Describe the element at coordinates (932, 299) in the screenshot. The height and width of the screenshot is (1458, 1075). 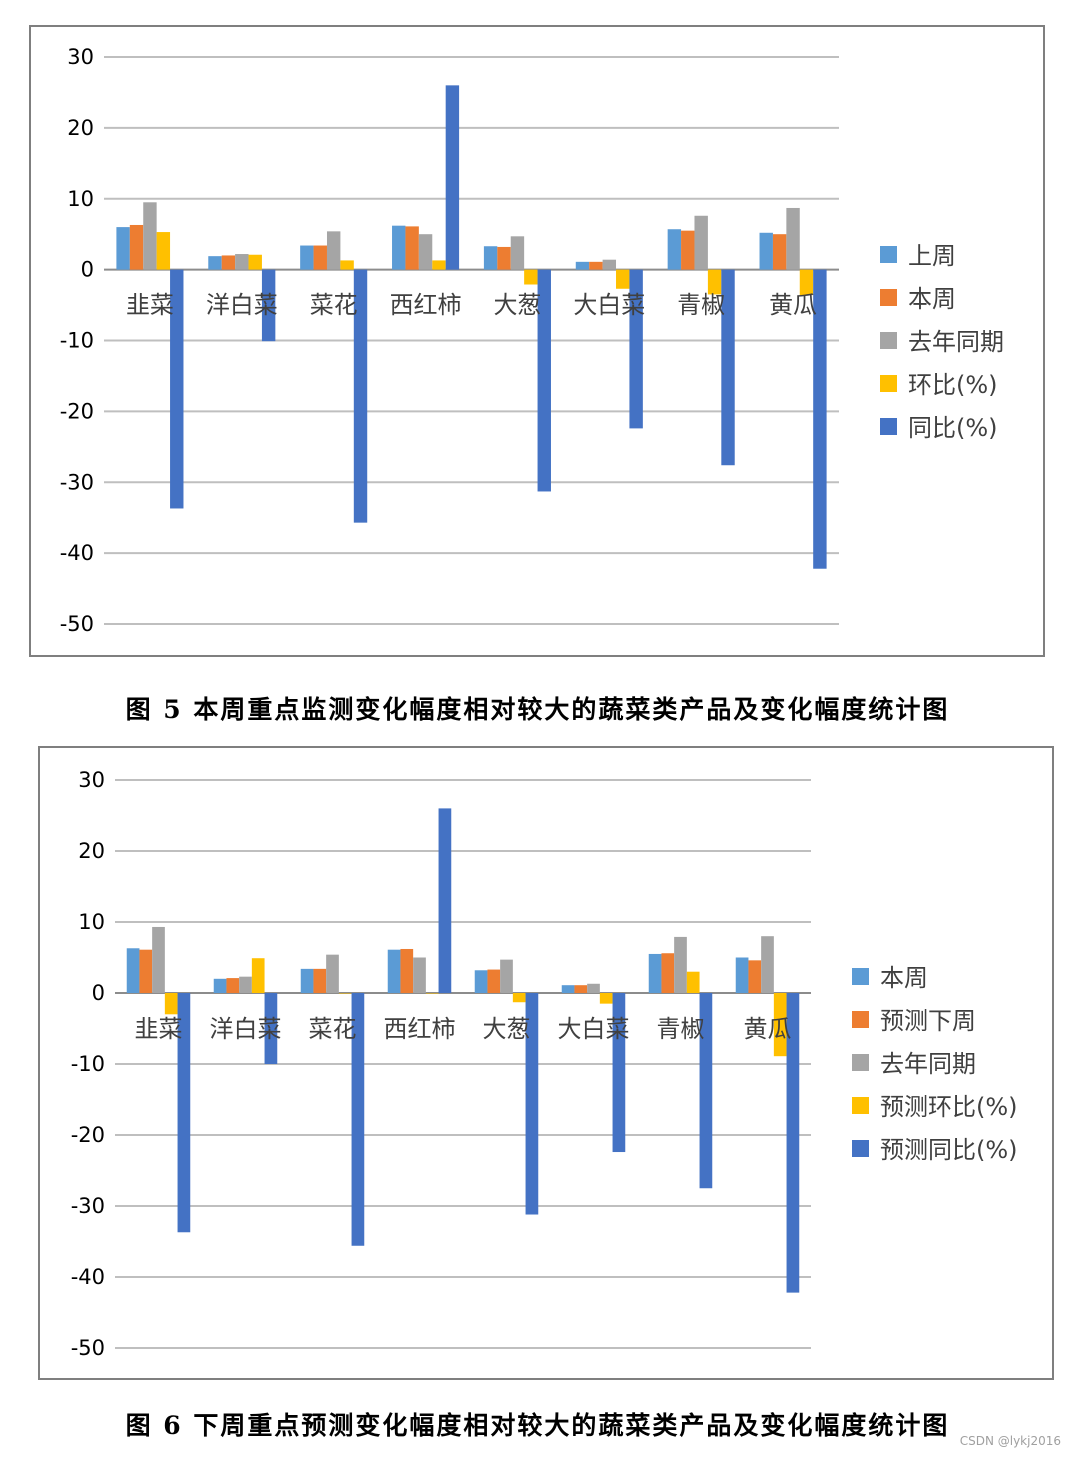
I see `legend-label: 本周` at that location.